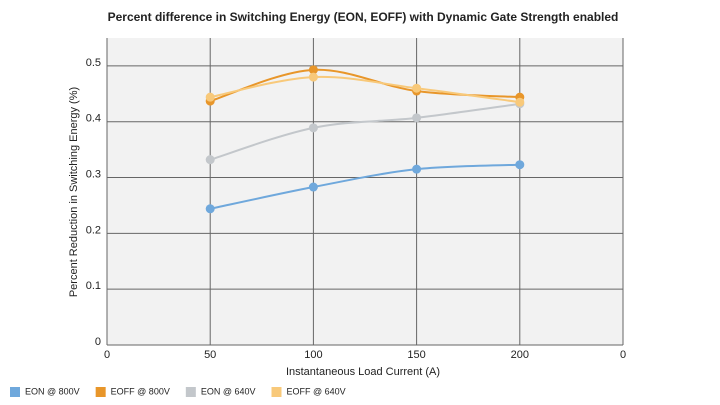 The height and width of the screenshot is (405, 720). Describe the element at coordinates (228, 391) in the screenshot. I see `legend-label: EON @ 640V` at that location.